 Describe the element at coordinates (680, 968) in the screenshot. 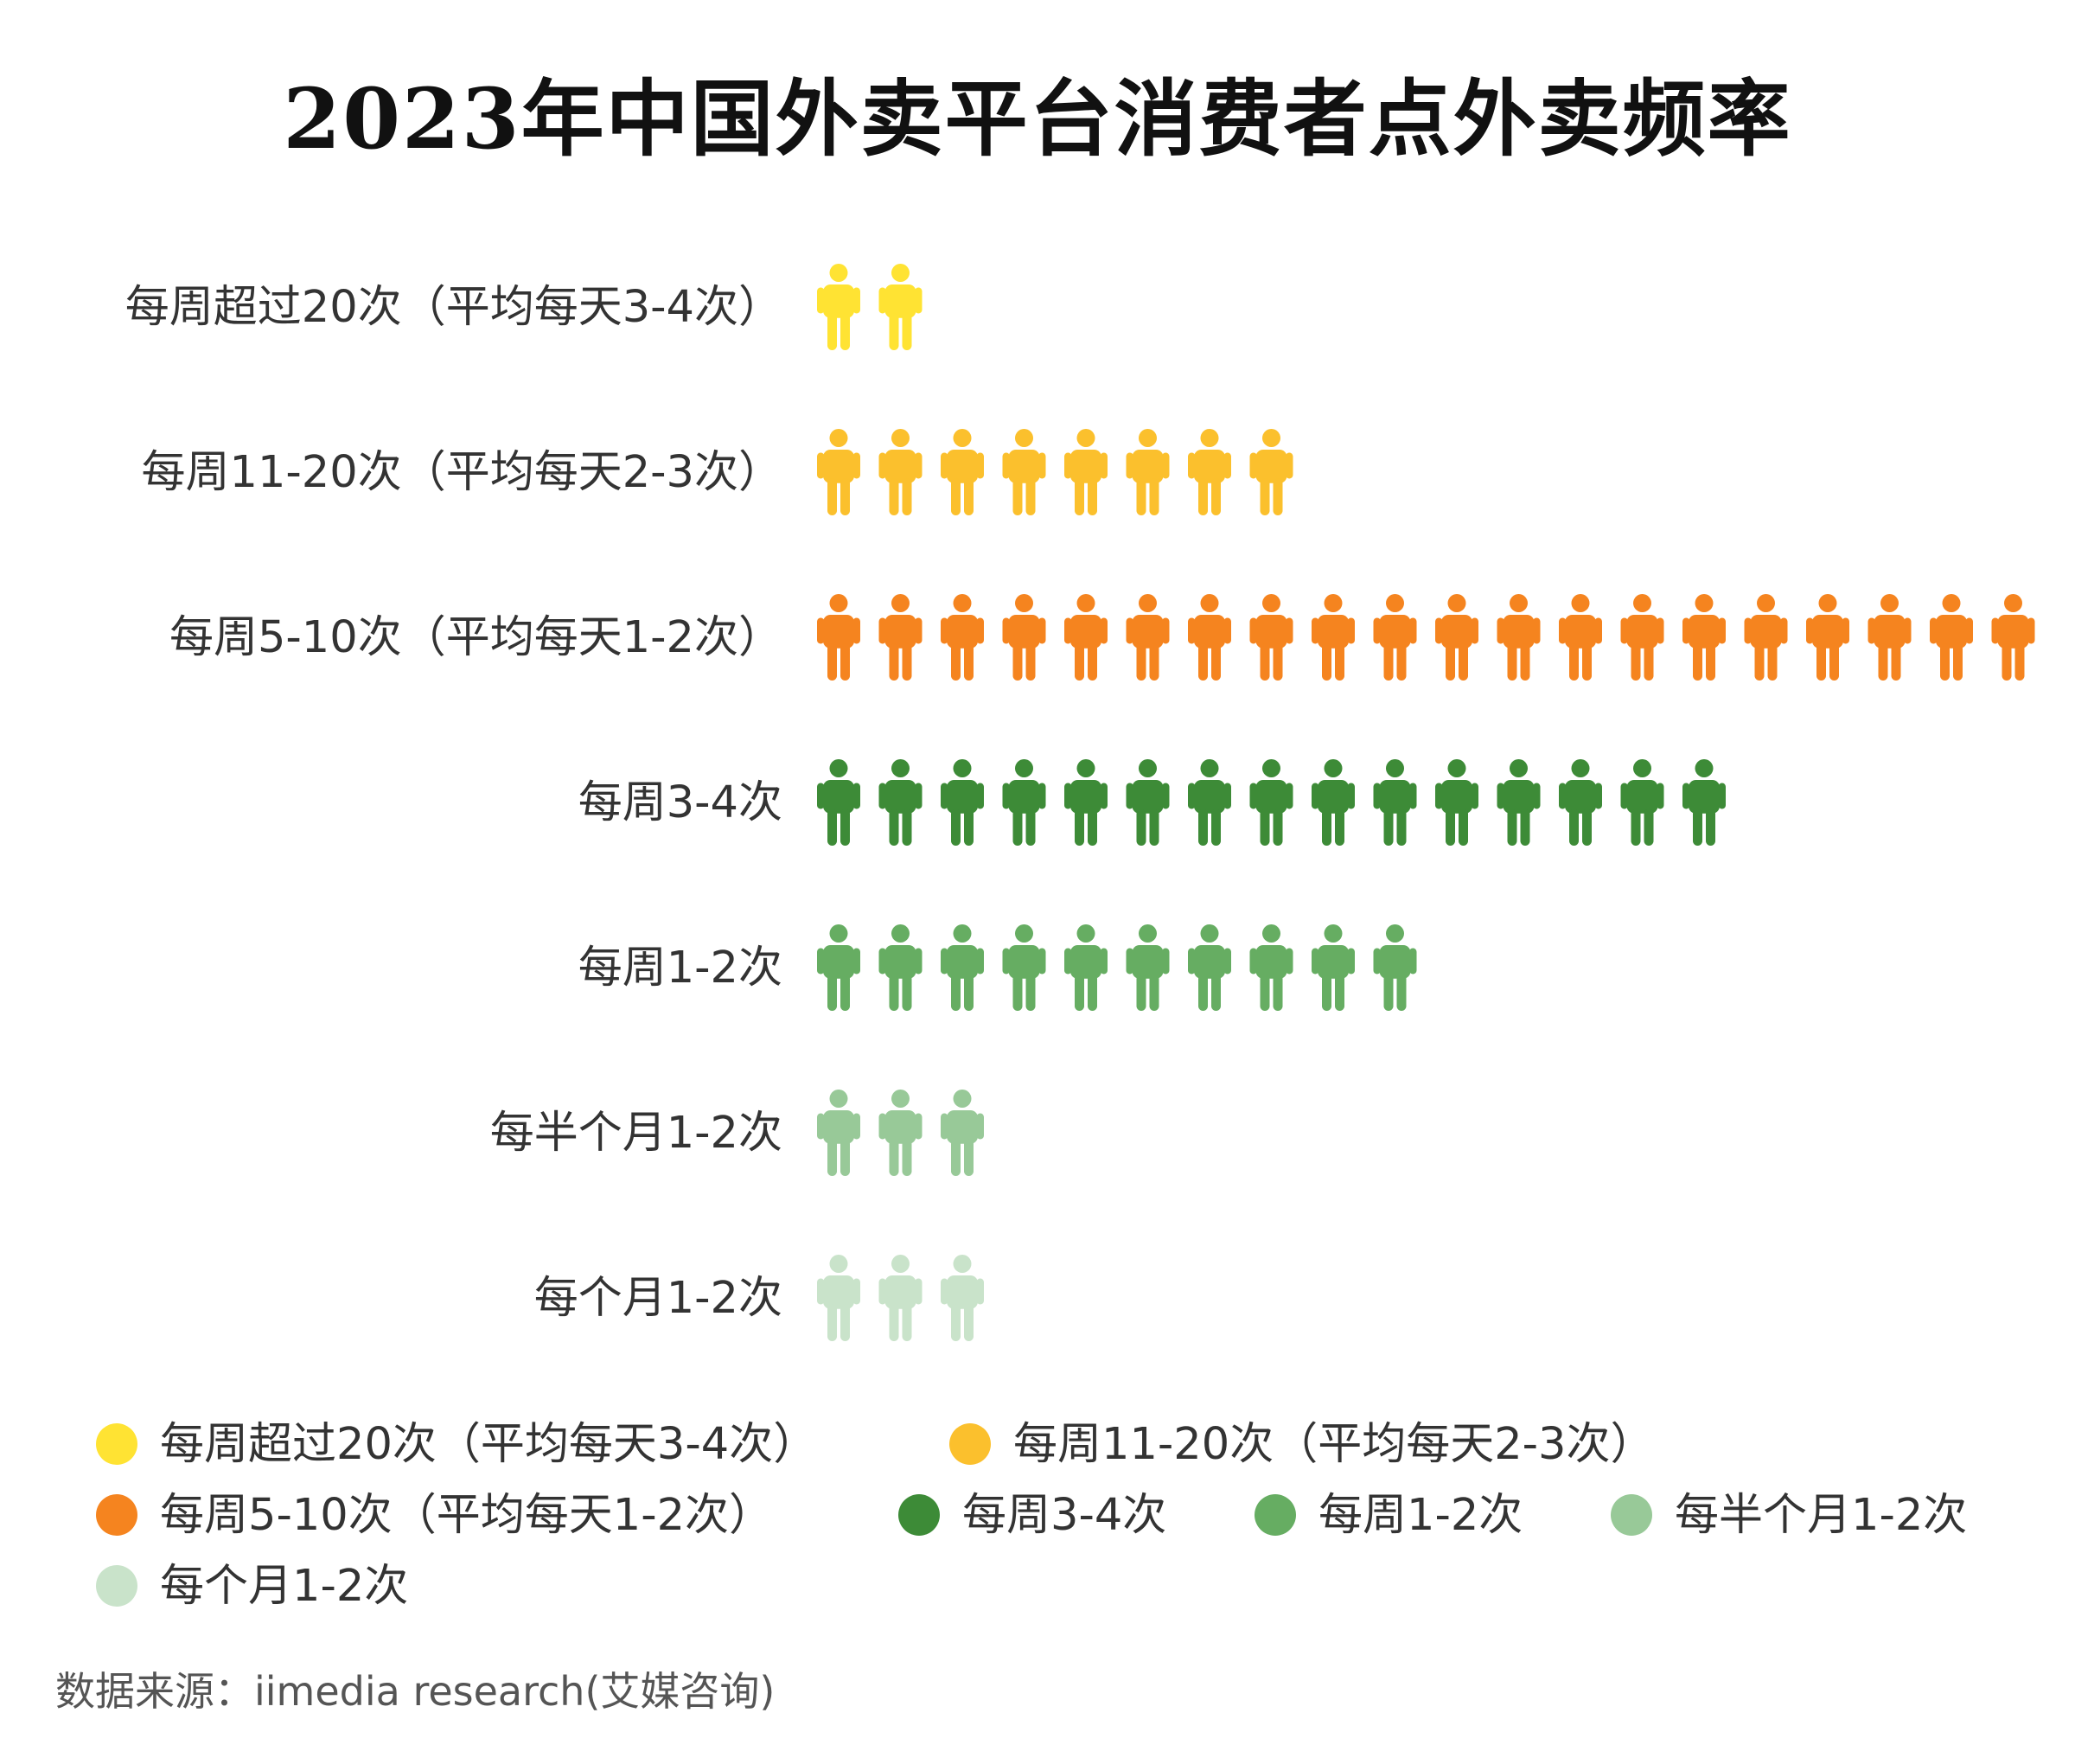

I see `row-label: 每周1-2次` at that location.